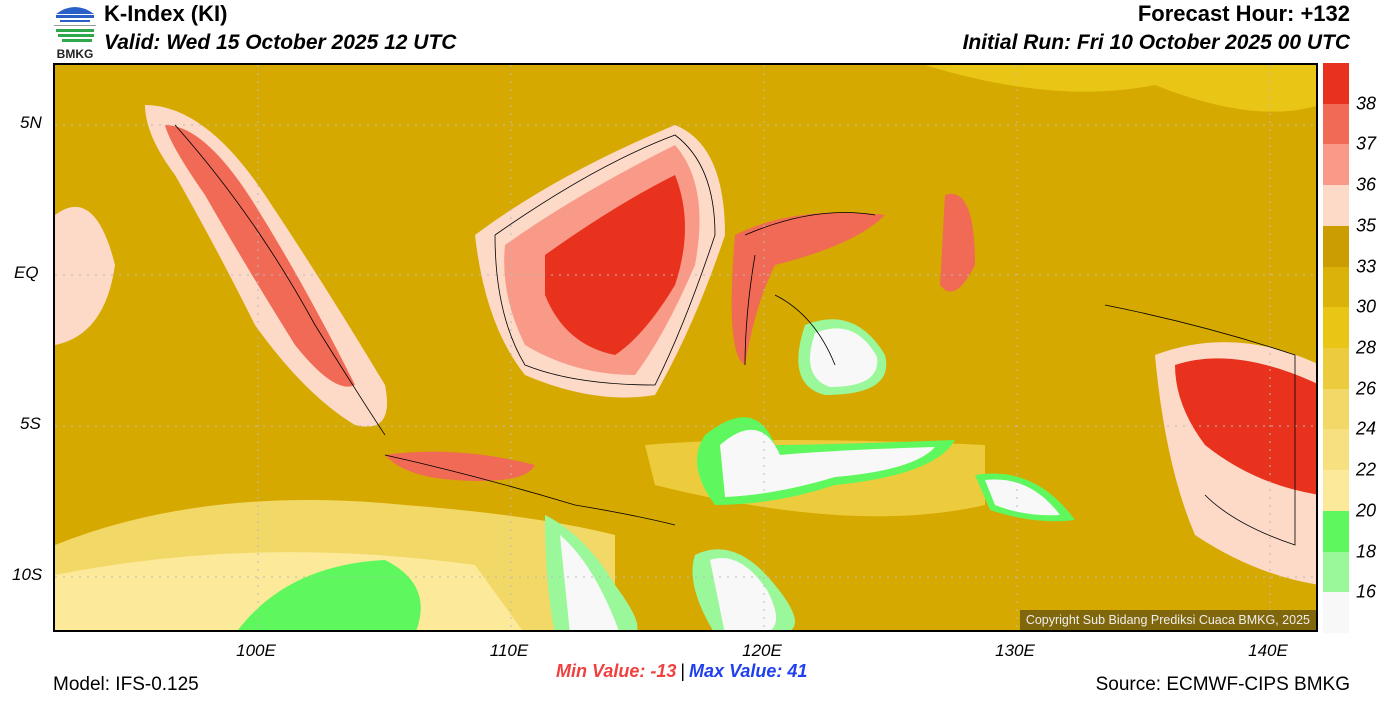 Image resolution: width=1400 pixels, height=709 pixels. I want to click on max-value: Max Value: 41, so click(748, 671).